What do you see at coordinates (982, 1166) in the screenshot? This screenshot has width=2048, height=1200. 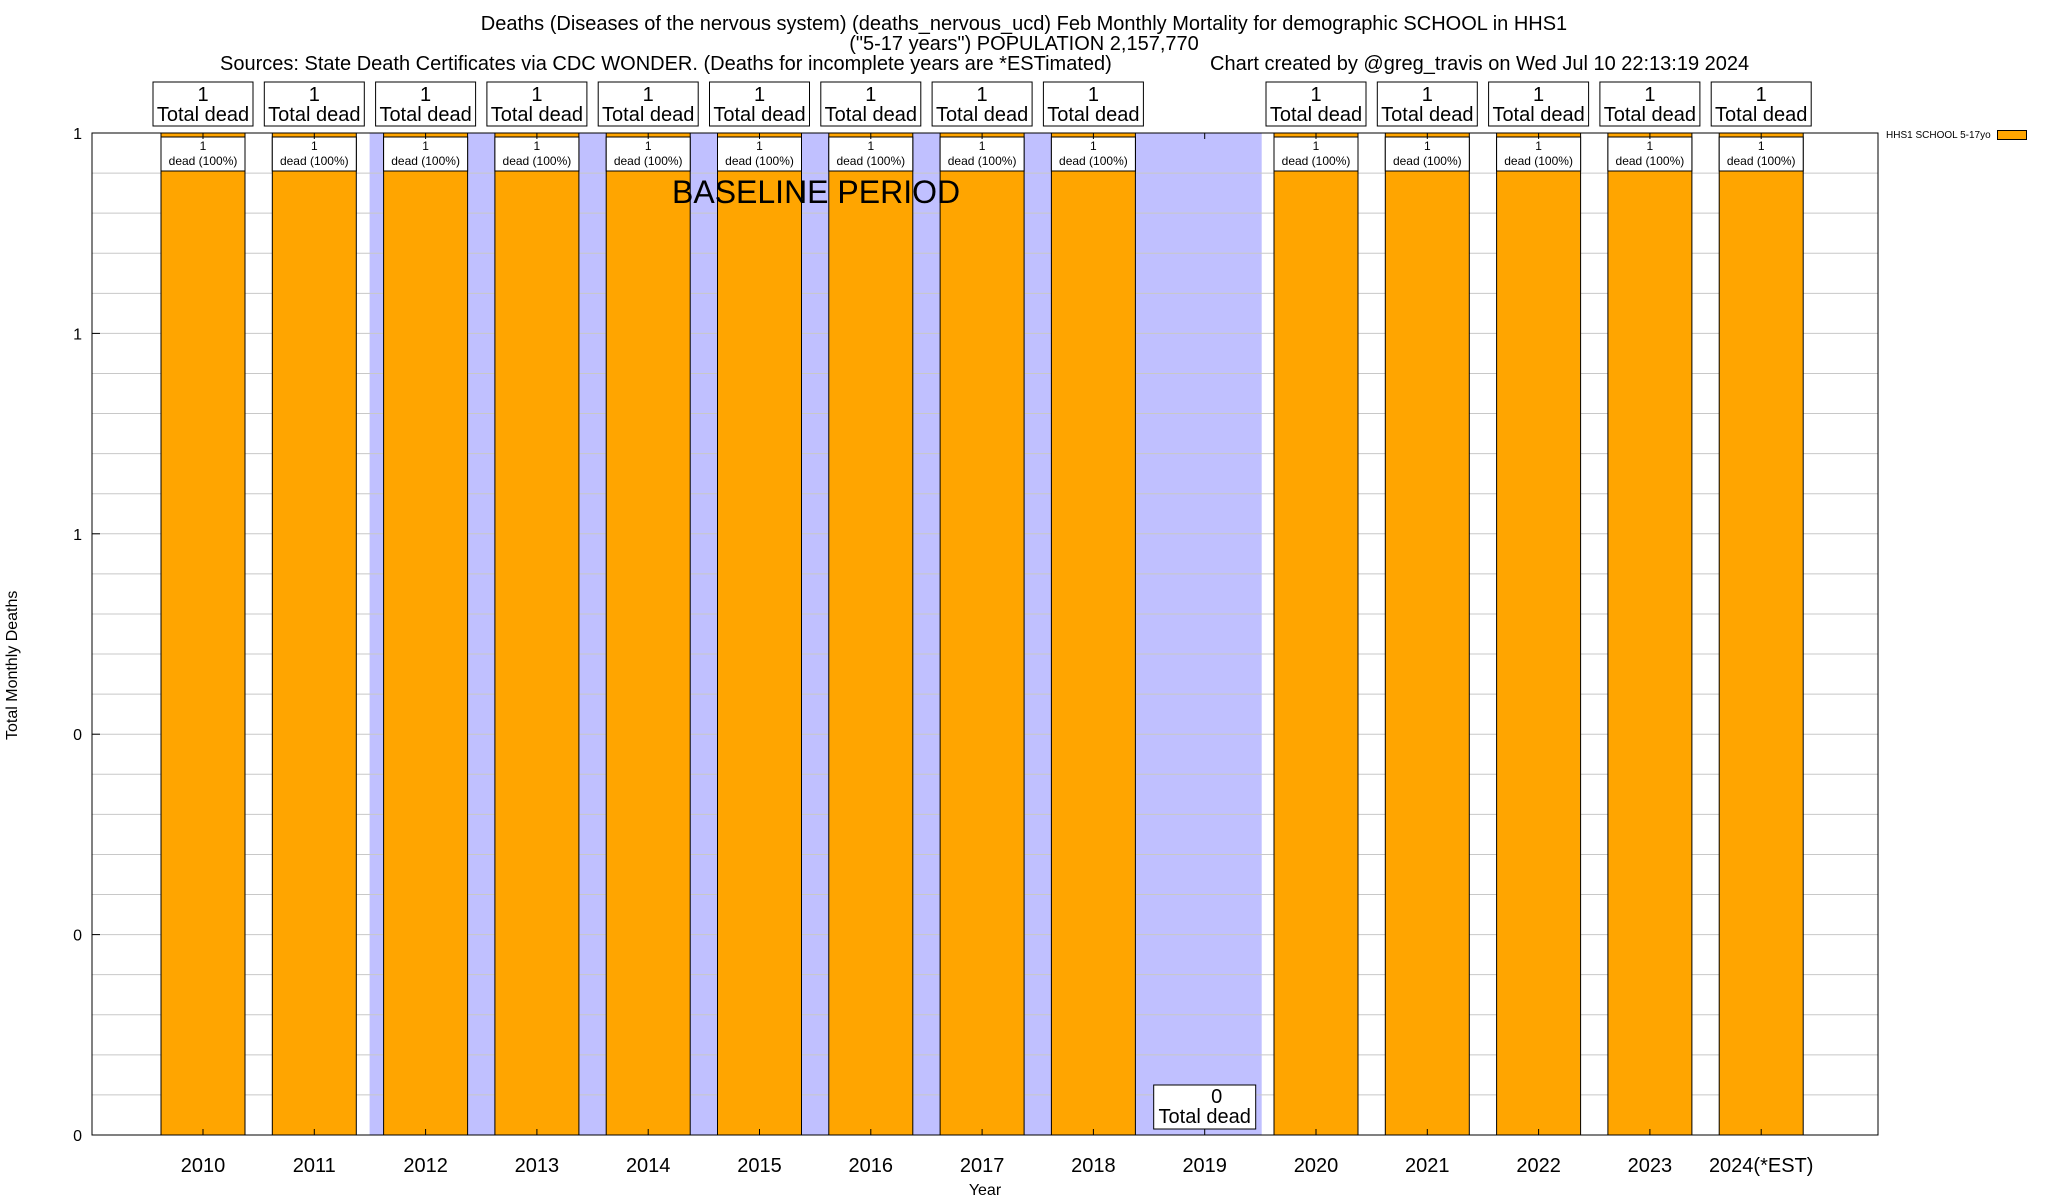 I see `x-tick-label: 2017` at bounding box center [982, 1166].